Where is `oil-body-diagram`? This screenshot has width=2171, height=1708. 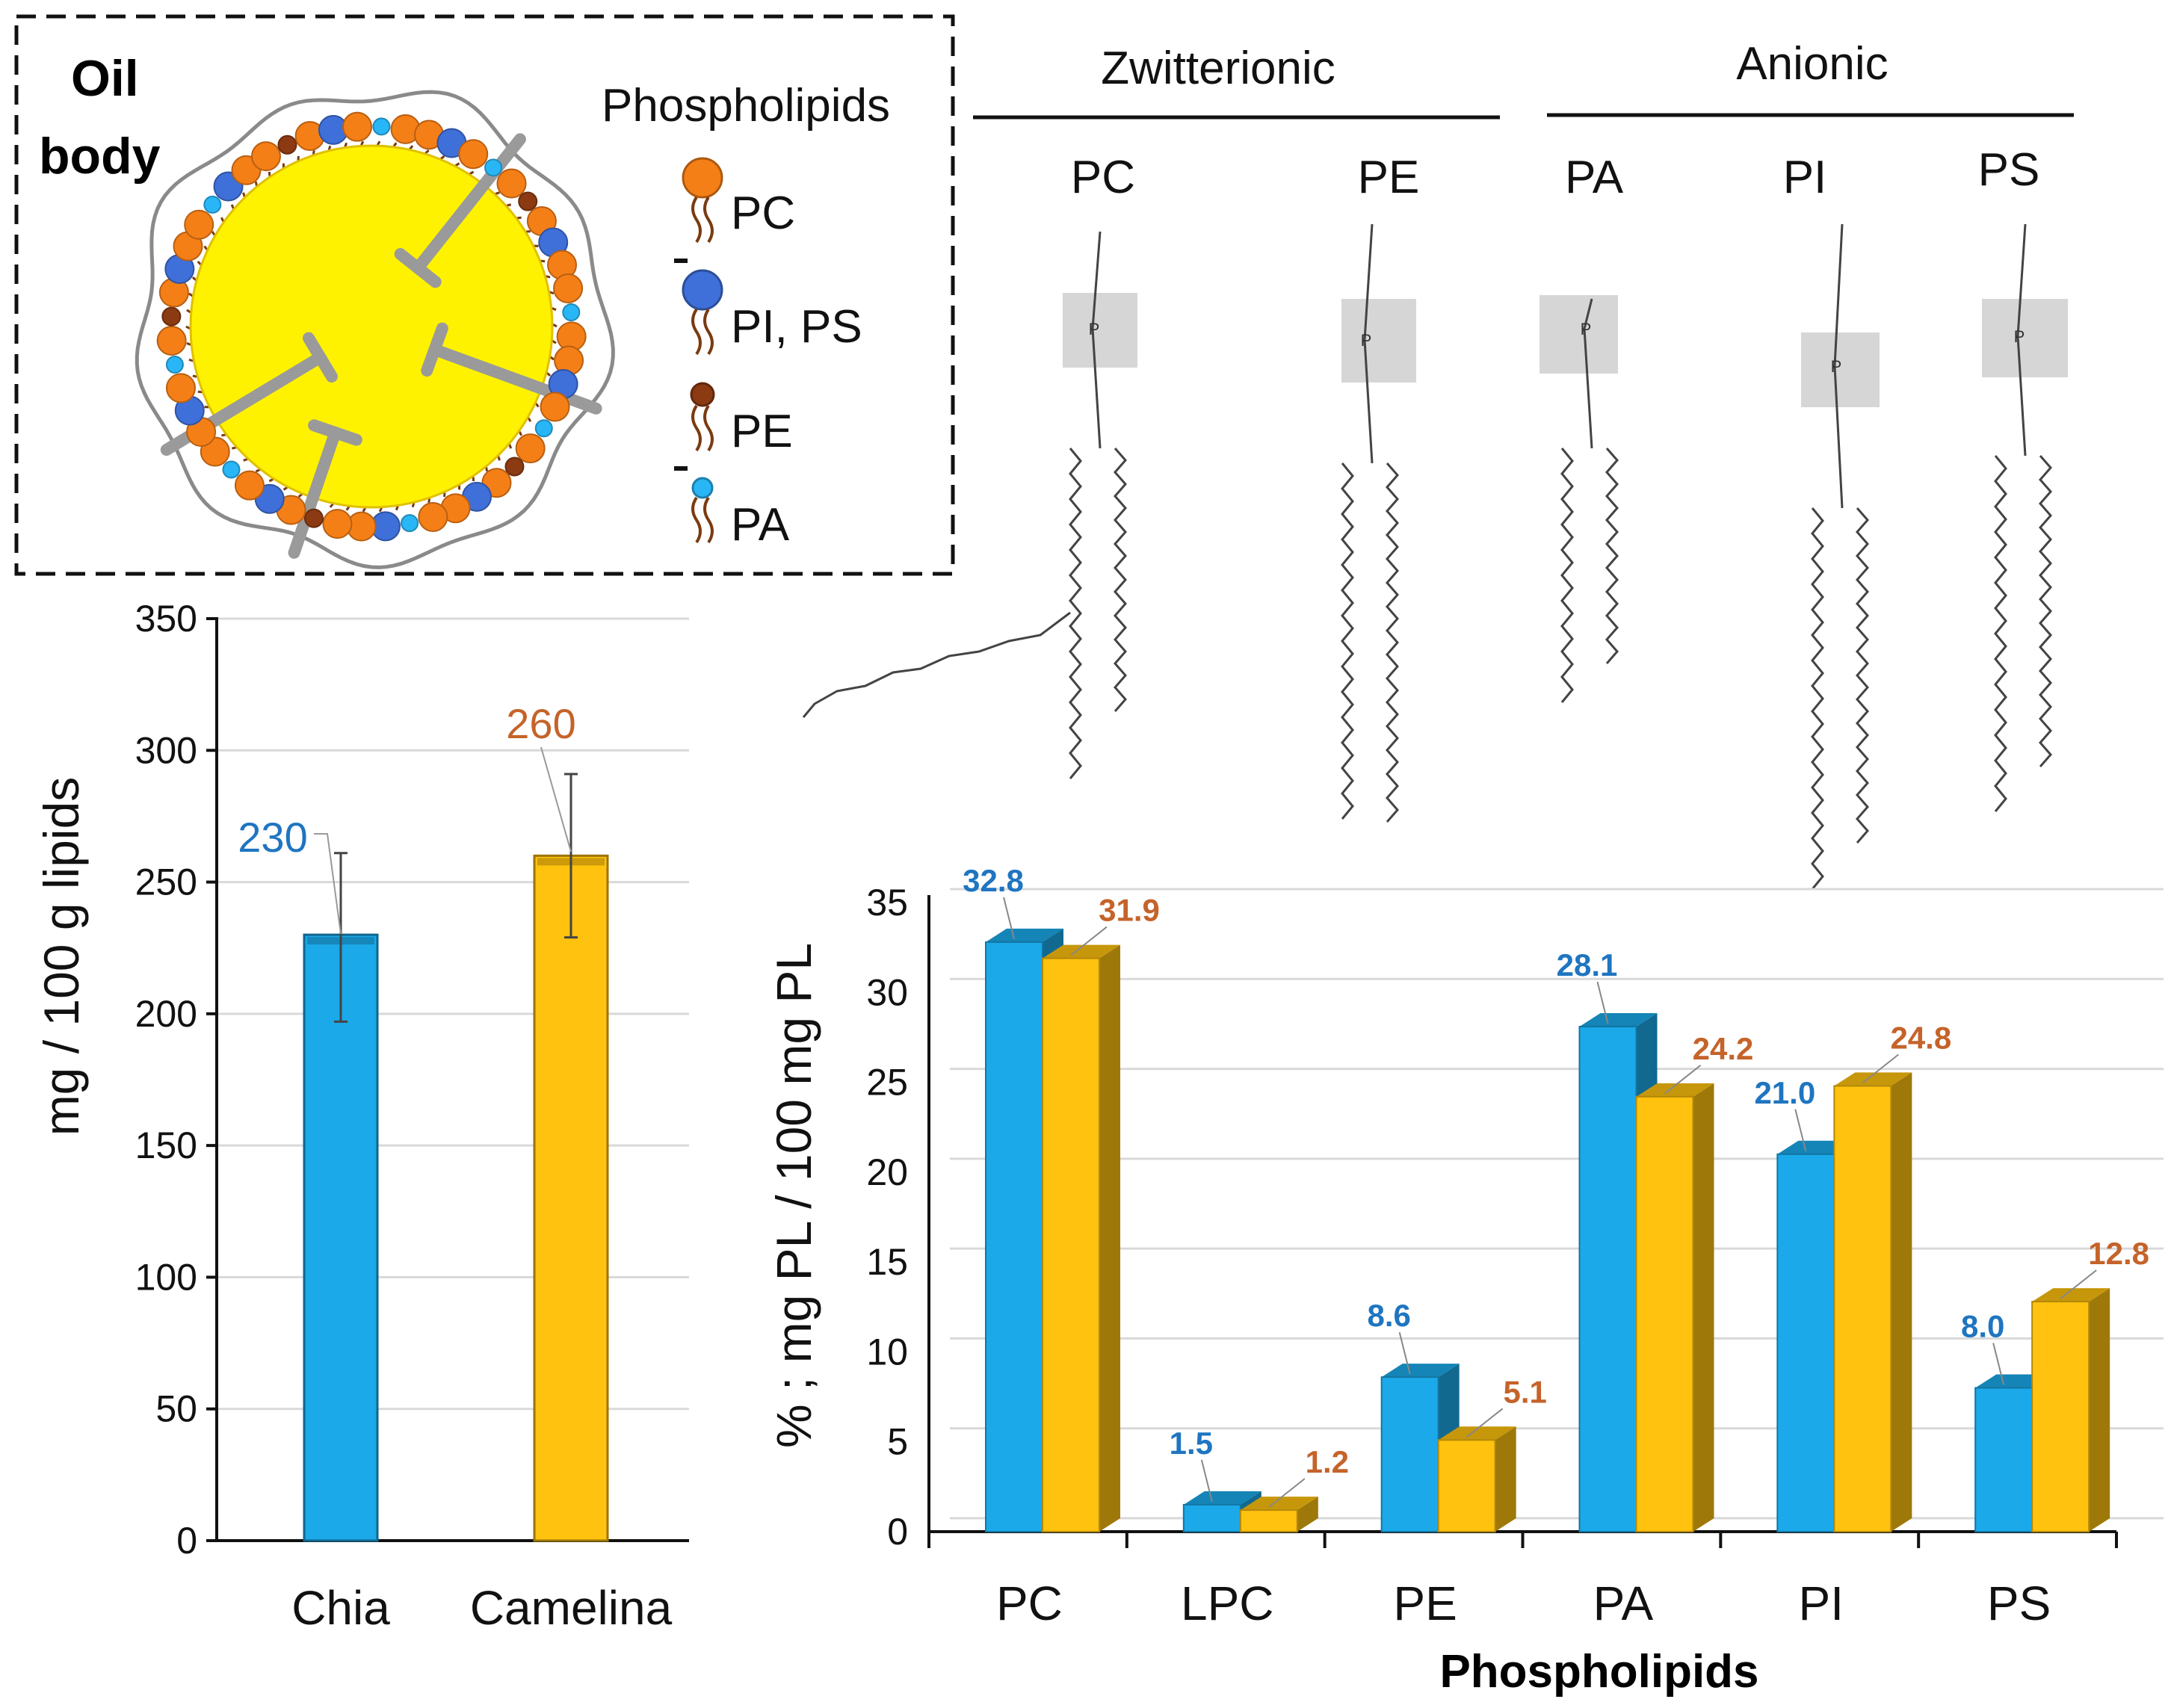
oil-body-diagram is located at coordinates (375, 329).